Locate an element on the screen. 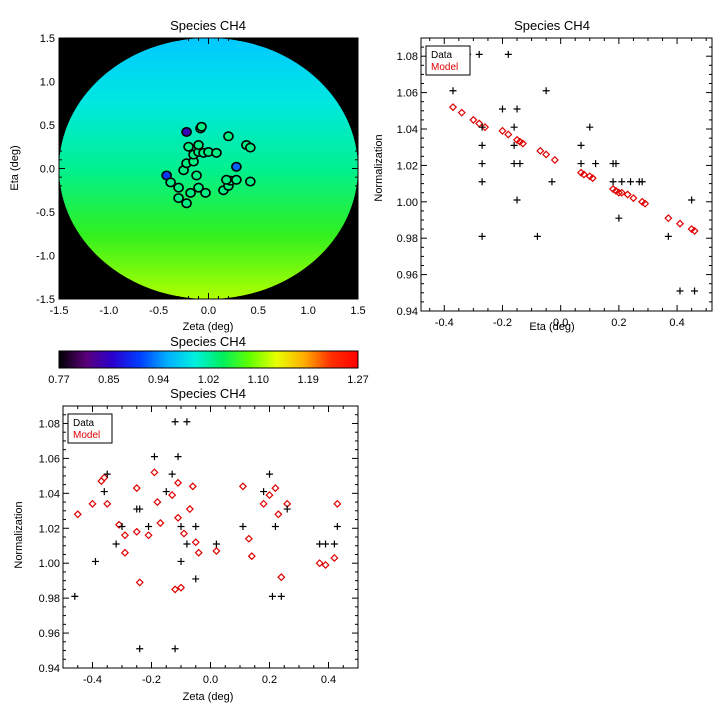  colorbar-strip is located at coordinates (208, 359).